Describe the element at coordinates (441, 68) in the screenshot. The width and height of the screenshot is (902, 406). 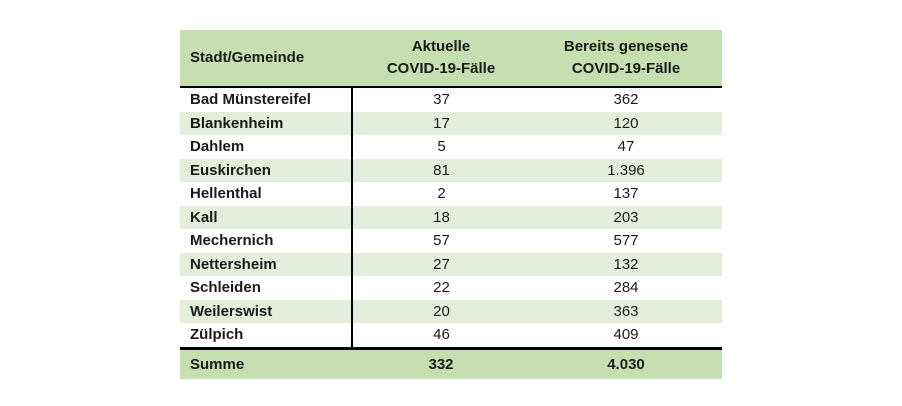
I see `header-current-line2: COVID-19-Fälle` at that location.